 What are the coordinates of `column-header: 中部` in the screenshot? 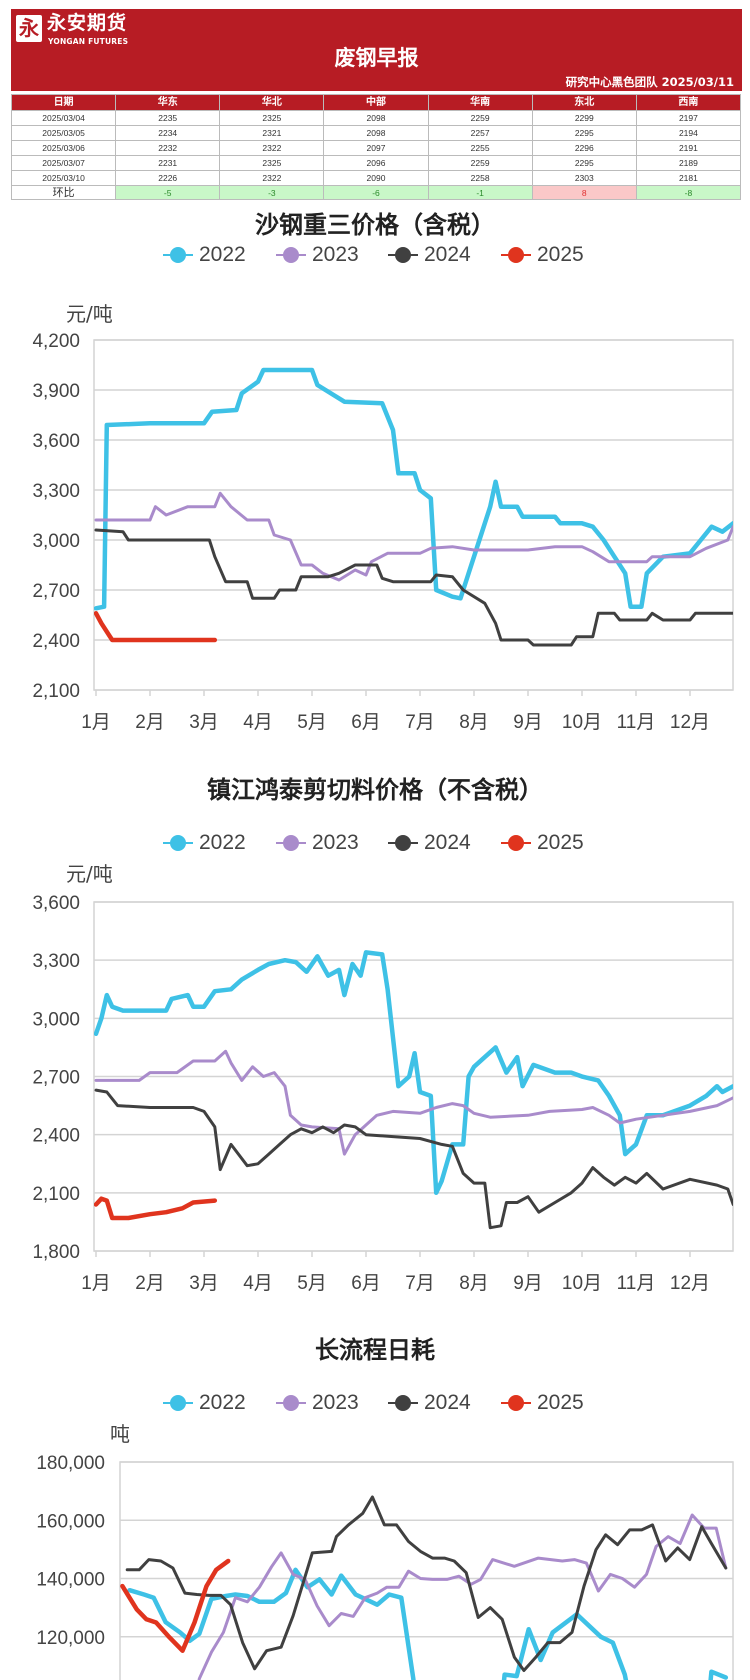 It's located at (376, 102).